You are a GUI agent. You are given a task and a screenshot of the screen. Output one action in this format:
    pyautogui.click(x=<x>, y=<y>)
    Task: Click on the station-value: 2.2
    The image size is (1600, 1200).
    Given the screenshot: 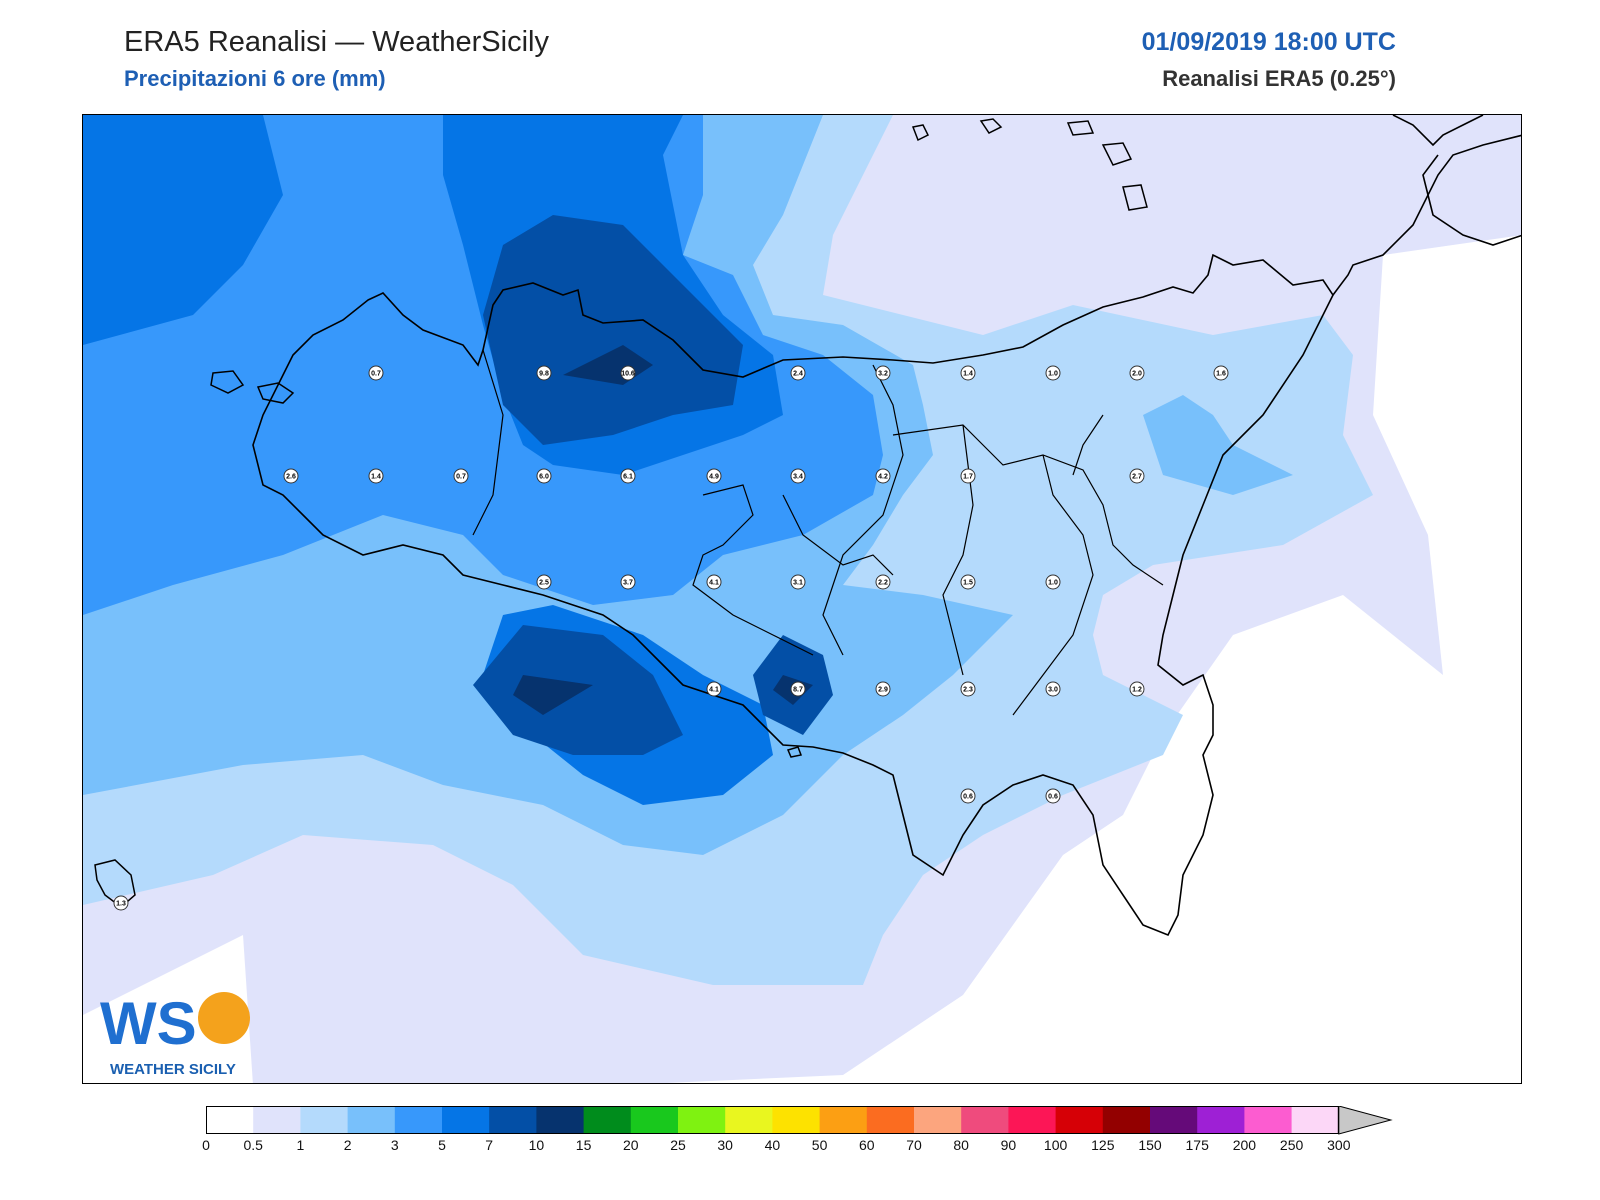 What is the action you would take?
    pyautogui.click(x=883, y=583)
    